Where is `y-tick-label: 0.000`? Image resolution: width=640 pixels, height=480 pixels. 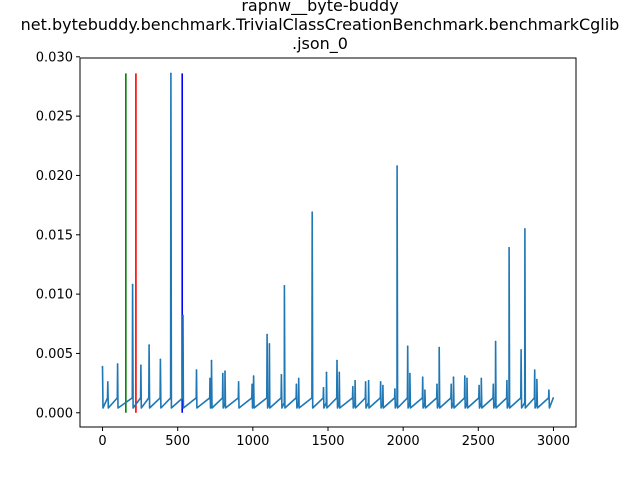
y-tick-label: 0.000 is located at coordinates (54, 413).